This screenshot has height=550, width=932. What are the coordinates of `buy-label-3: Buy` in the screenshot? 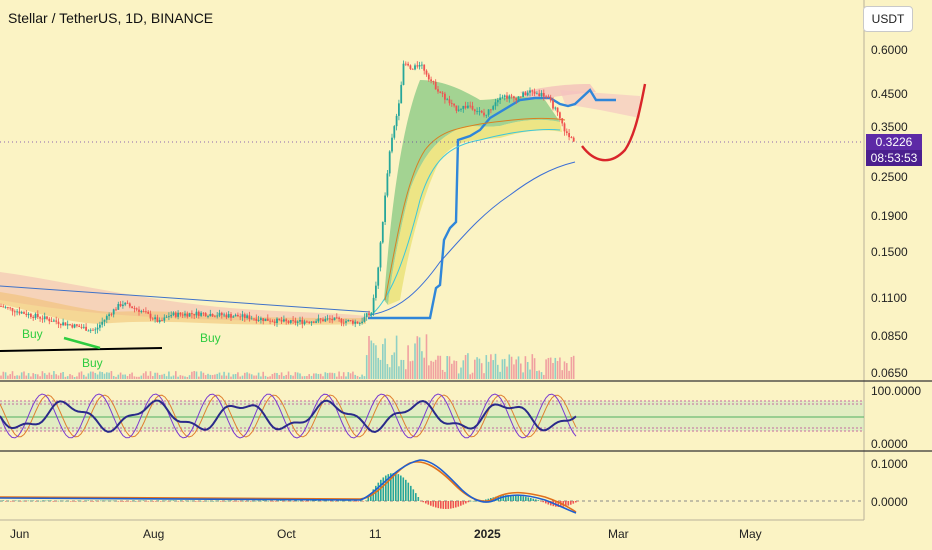 It's located at (210, 338).